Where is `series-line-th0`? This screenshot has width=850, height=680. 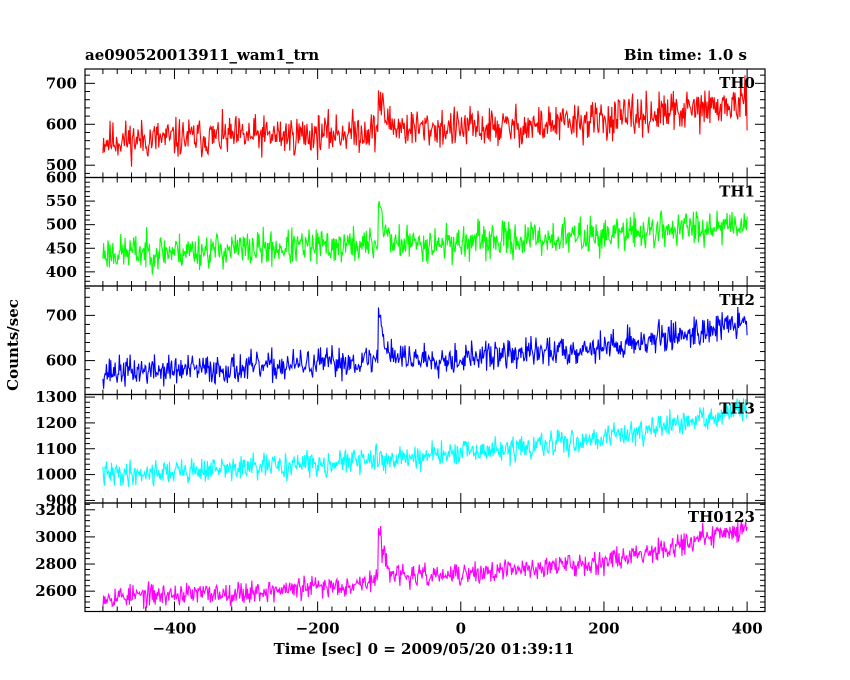
series-line-th0 is located at coordinates (425, 121).